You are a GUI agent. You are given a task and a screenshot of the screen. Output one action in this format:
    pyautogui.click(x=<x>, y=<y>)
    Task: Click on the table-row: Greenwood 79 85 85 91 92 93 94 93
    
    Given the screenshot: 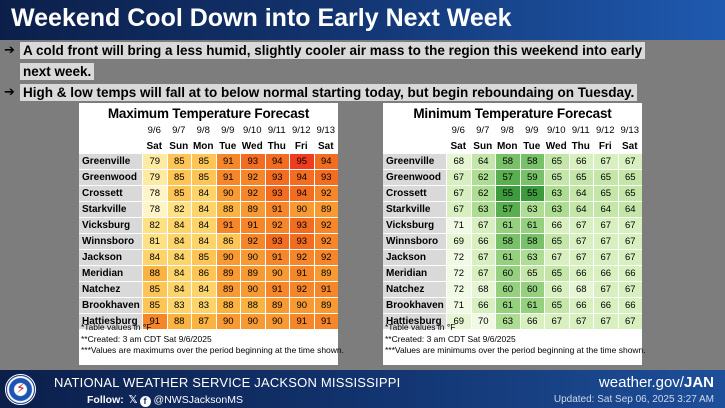 What is the action you would take?
    pyautogui.click(x=208, y=178)
    